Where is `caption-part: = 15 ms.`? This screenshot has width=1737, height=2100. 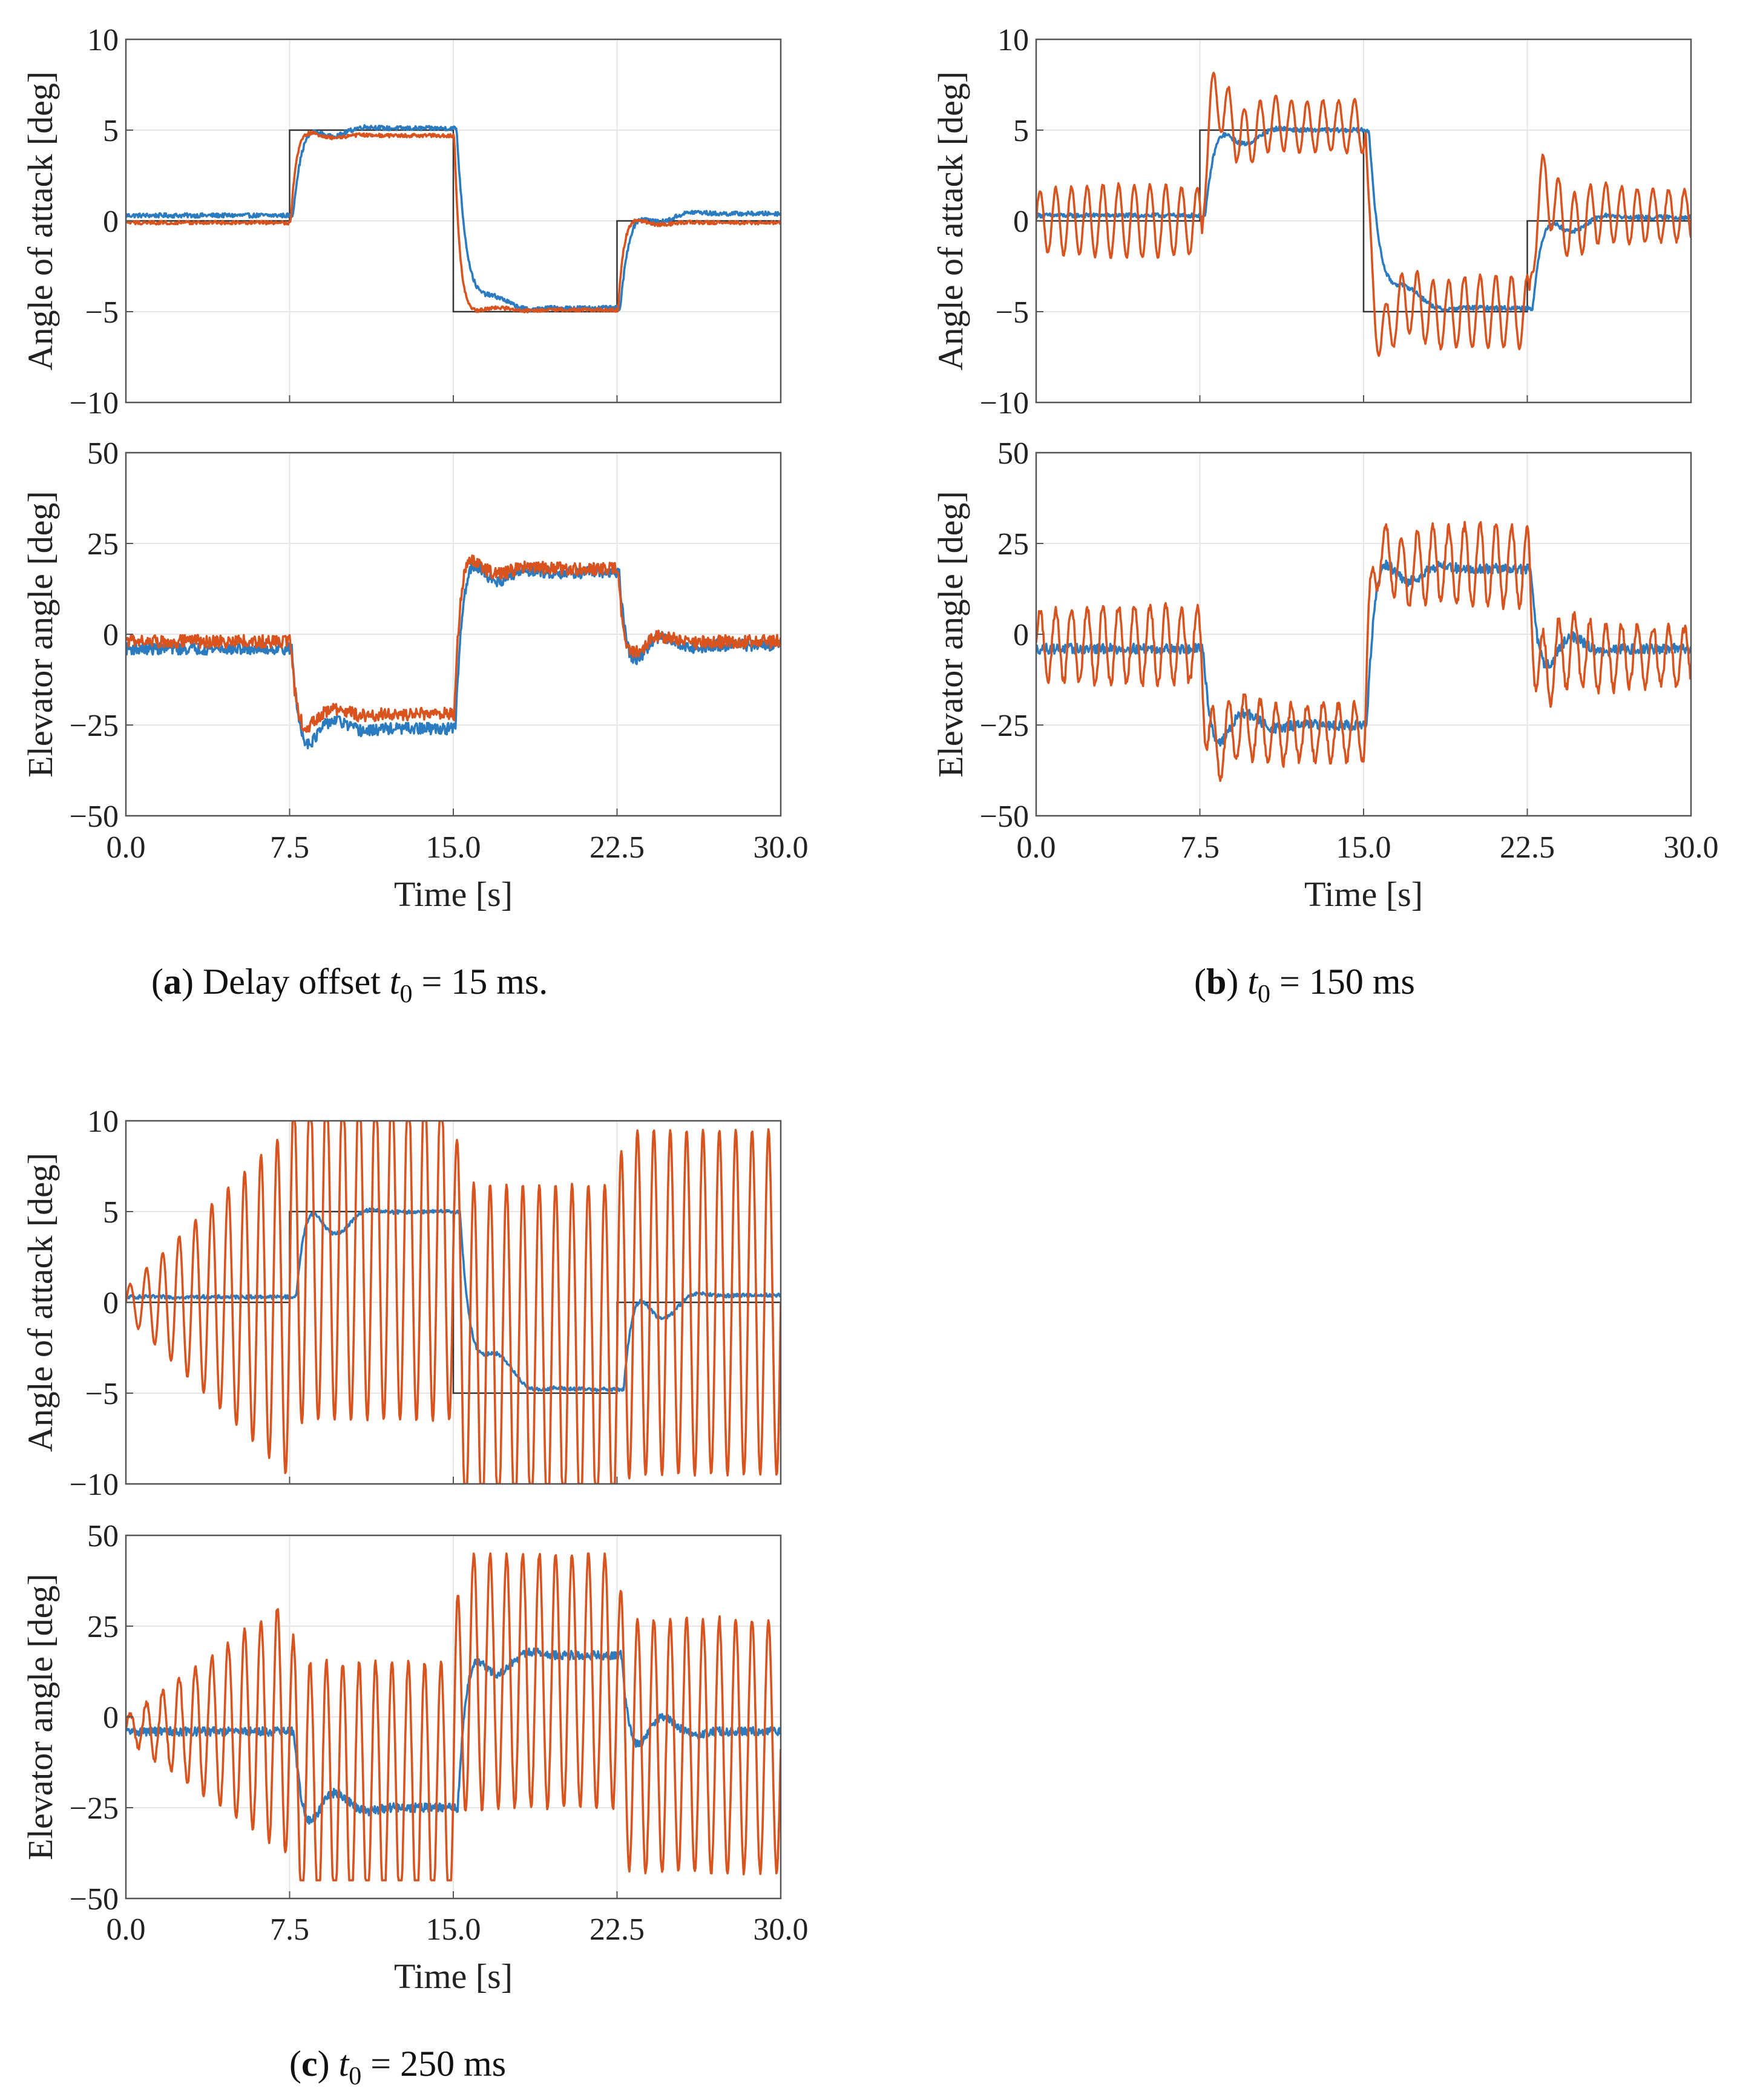 caption-part: = 15 ms. is located at coordinates (480, 982).